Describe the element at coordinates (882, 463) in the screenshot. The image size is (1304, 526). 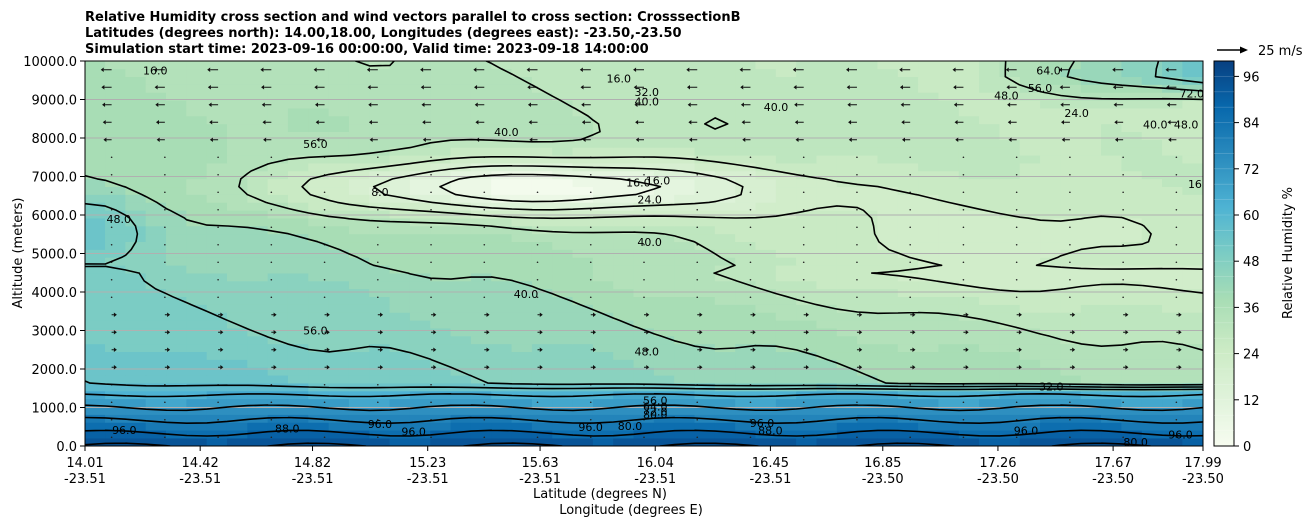
I see `x-tick-label-lat: 16.85` at that location.